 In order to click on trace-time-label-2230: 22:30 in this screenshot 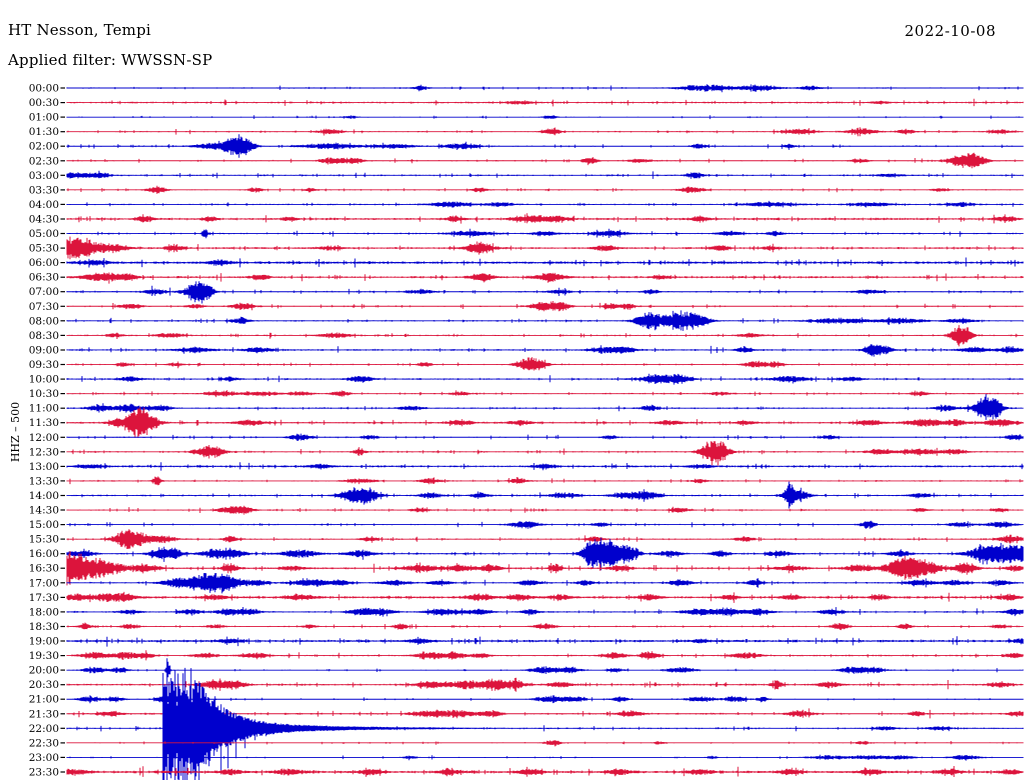, I will do `click(44, 743)`.